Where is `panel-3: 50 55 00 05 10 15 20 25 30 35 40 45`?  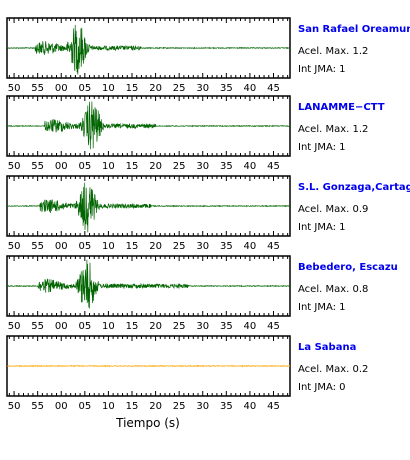
panel-3: 50 55 00 05 10 15 20 25 30 35 40 45 is located at coordinates (148, 213).